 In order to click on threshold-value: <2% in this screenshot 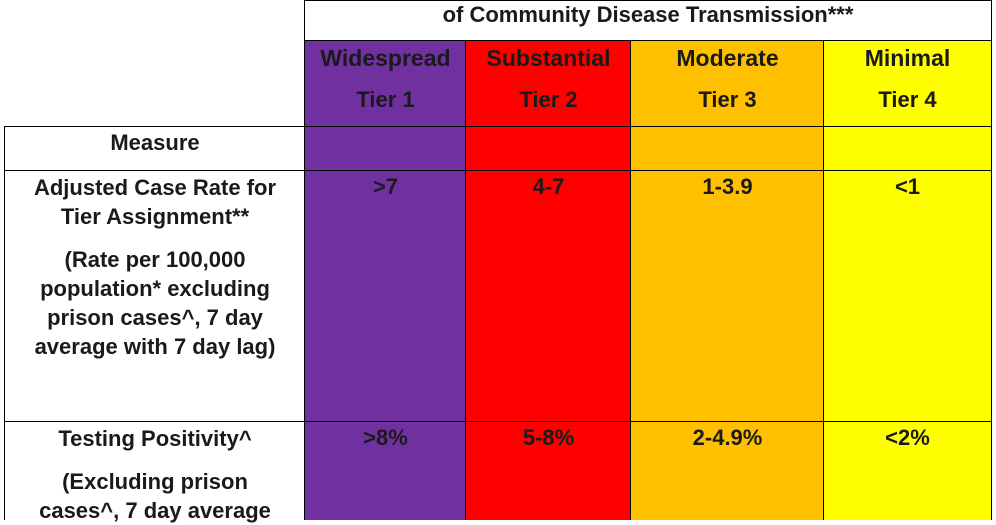, I will do `click(907, 437)`.